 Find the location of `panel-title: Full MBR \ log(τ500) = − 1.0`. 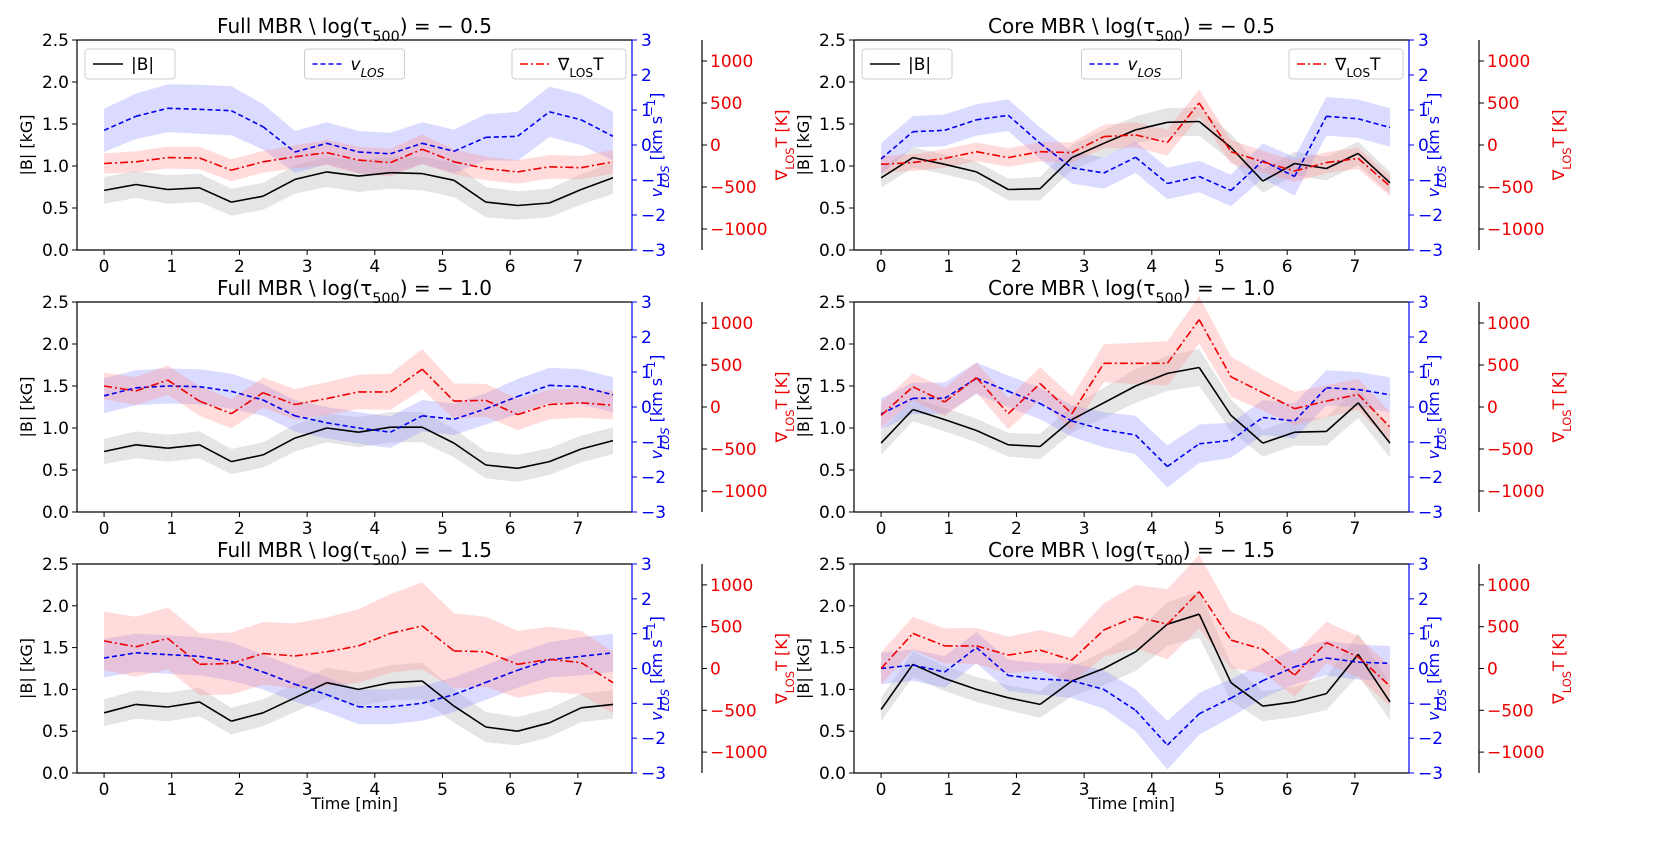

panel-title: Full MBR \ log(τ500) = − 1.0 is located at coordinates (354, 291).